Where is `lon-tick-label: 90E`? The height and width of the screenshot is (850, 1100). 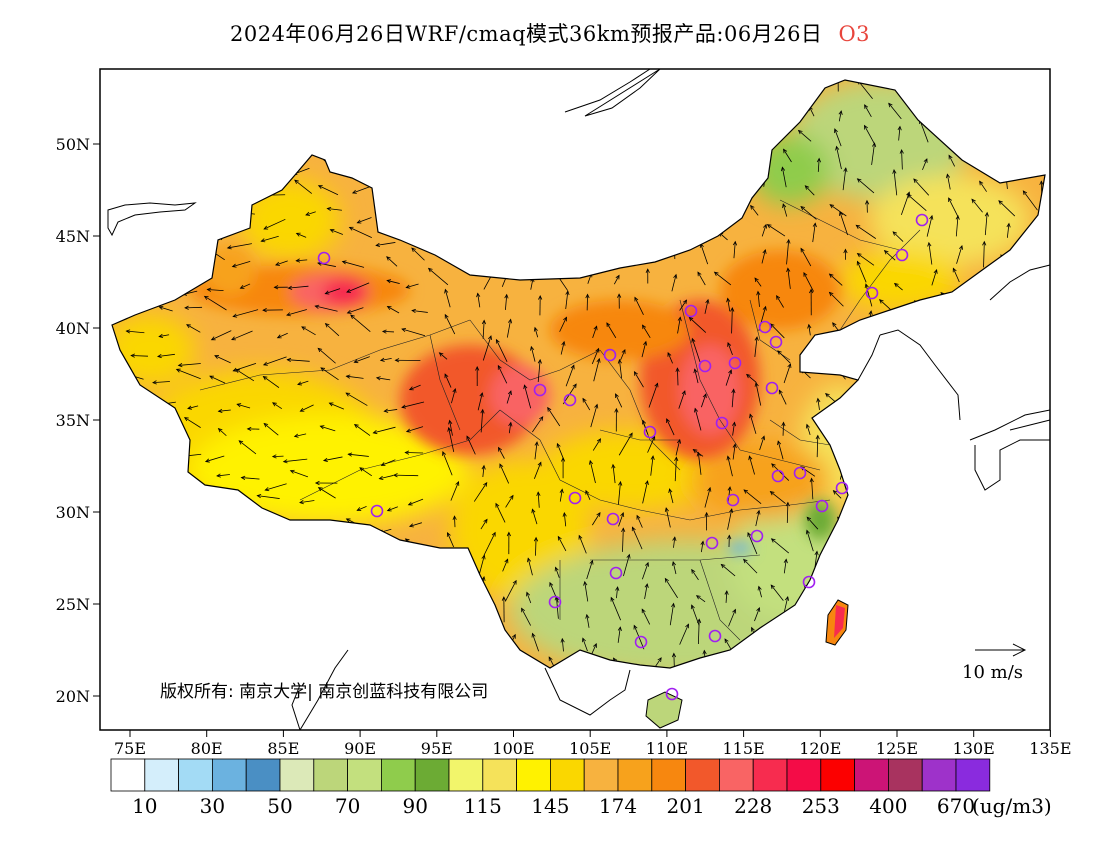
lon-tick-label: 90E is located at coordinates (360, 748).